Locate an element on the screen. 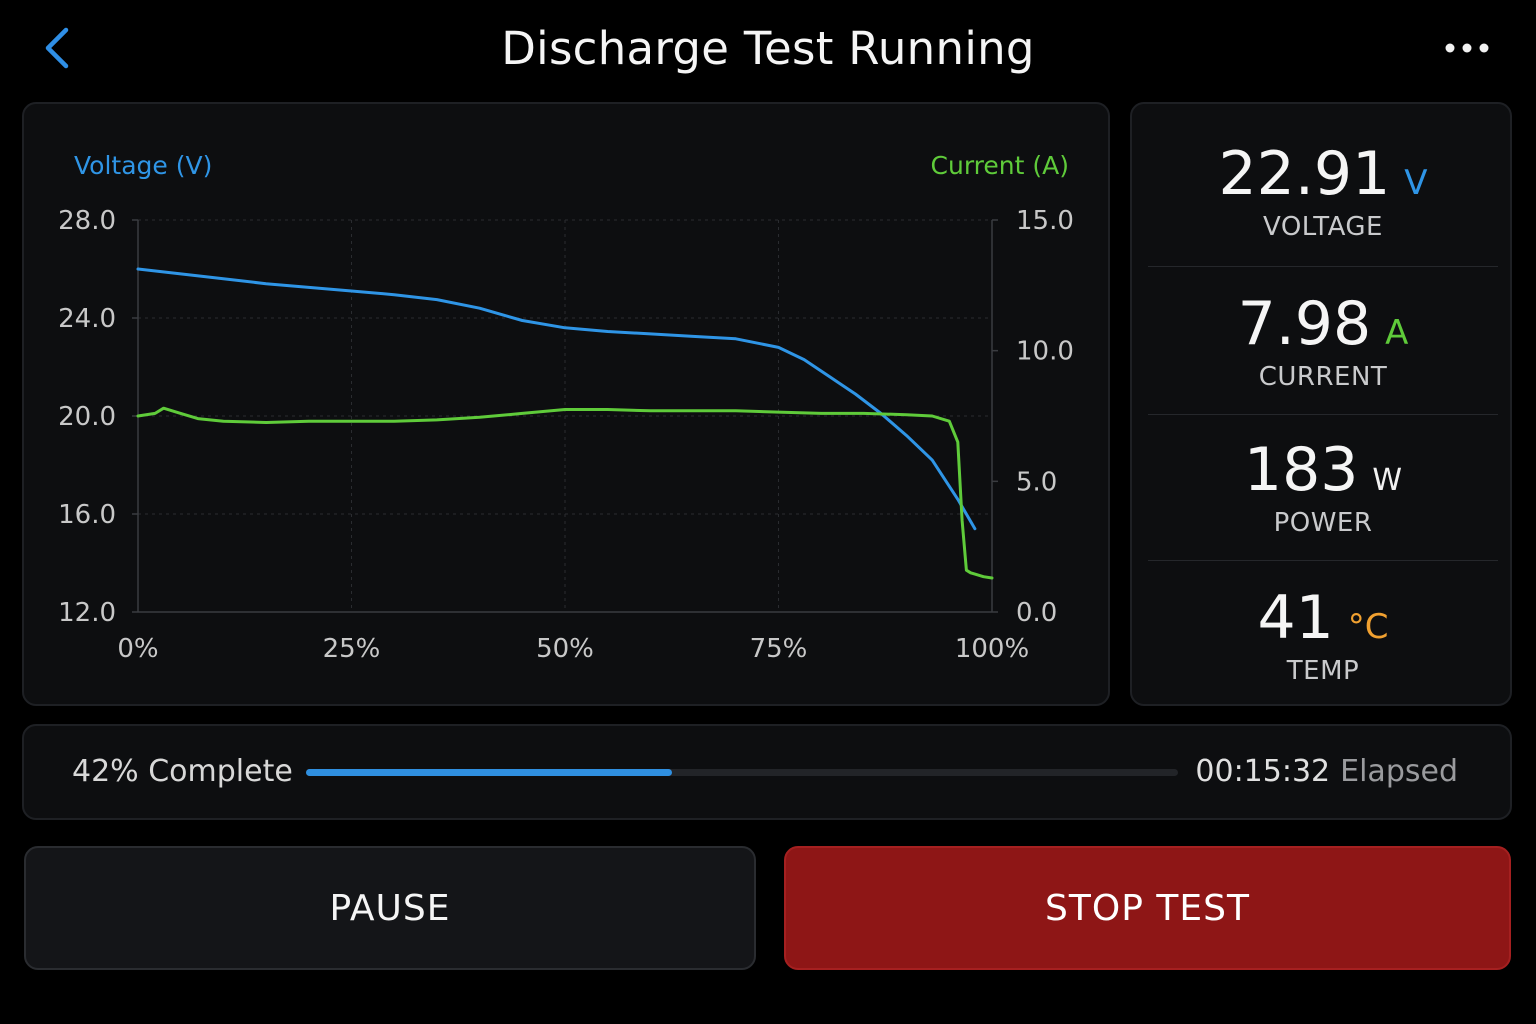  more-horizontal-icon is located at coordinates (1468, 48).